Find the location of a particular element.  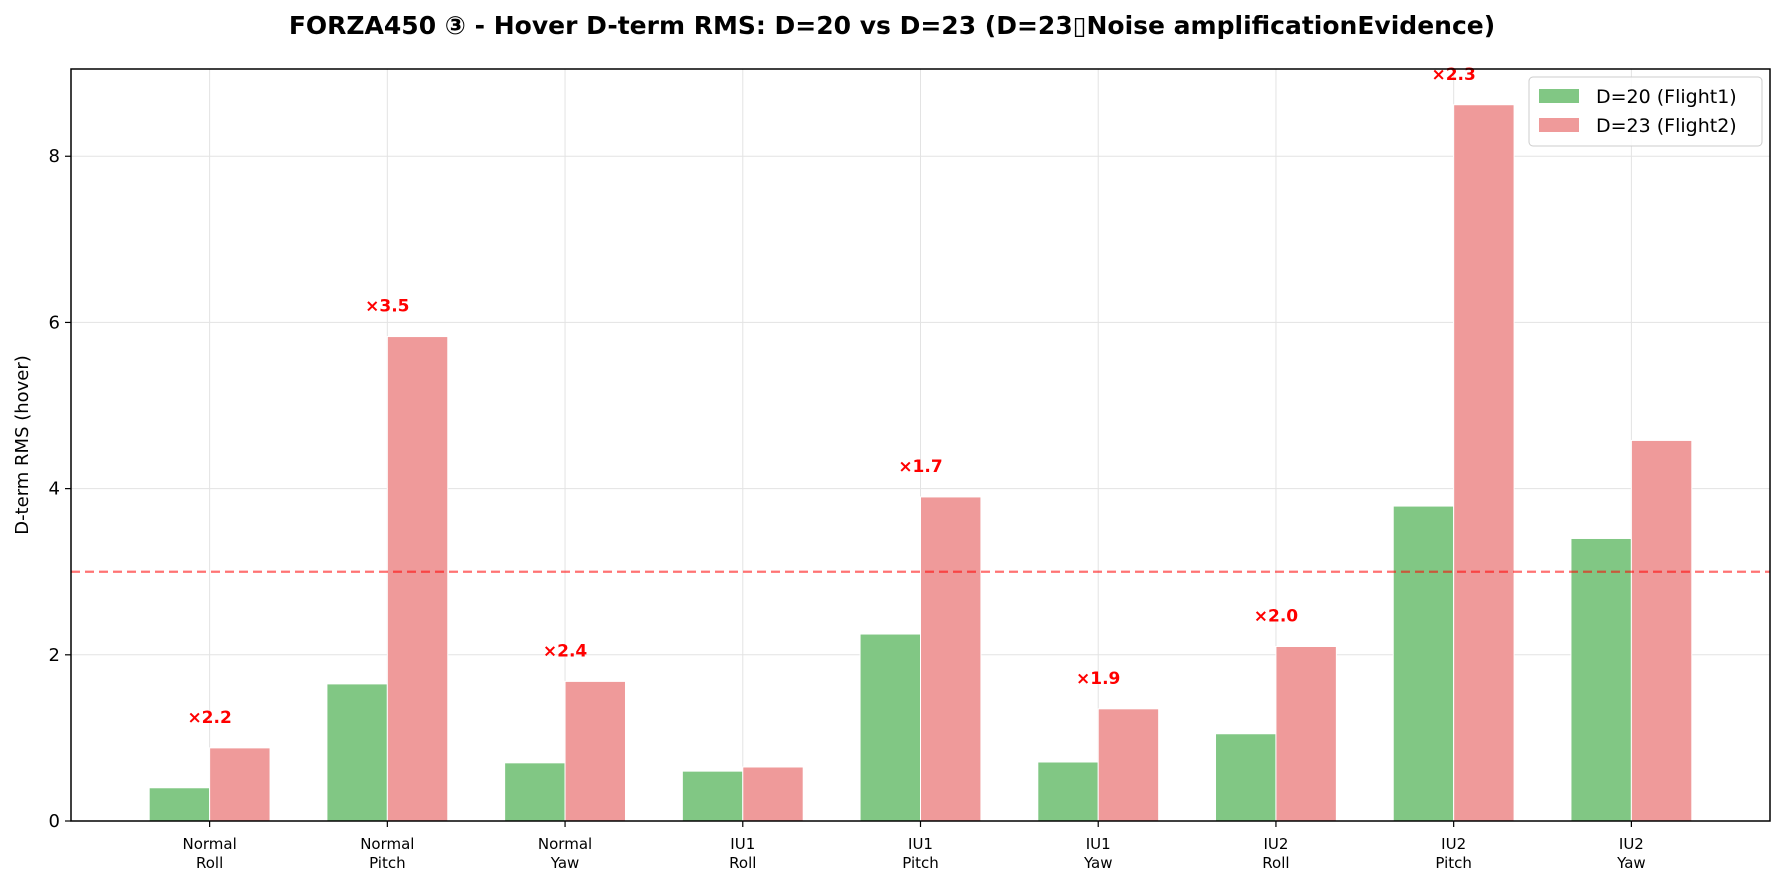

x-tick-label: IU2 Pitch is located at coordinates (1453, 853).